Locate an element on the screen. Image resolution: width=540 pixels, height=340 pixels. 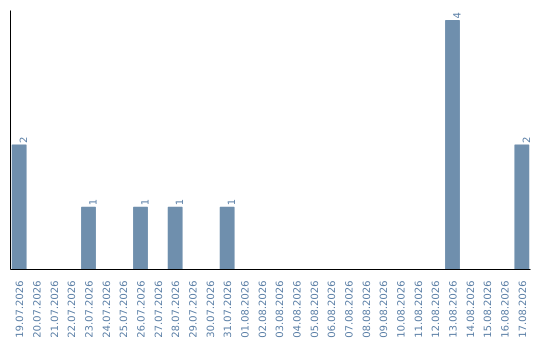
x-tick-label: 09.08.2026 is located at coordinates (384, 309).